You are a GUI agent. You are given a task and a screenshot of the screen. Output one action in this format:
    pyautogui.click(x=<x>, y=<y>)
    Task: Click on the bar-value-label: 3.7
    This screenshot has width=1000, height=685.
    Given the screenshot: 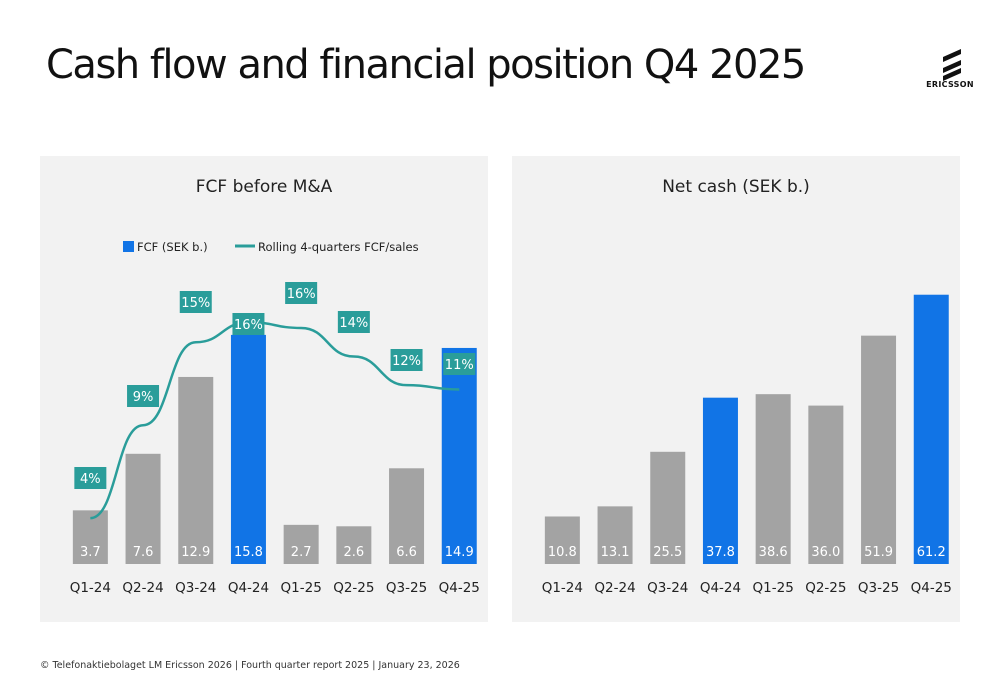 What is the action you would take?
    pyautogui.click(x=90, y=552)
    